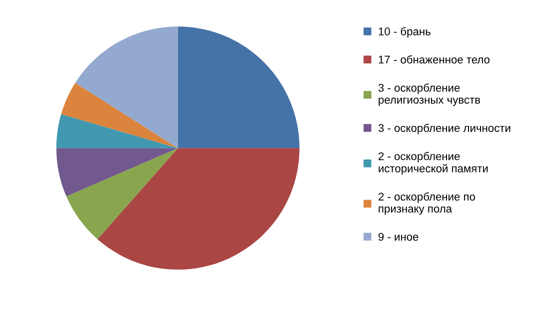 The width and height of the screenshot is (536, 324). I want to click on legend-label: 3 - оскорбление личности, so click(444, 129).